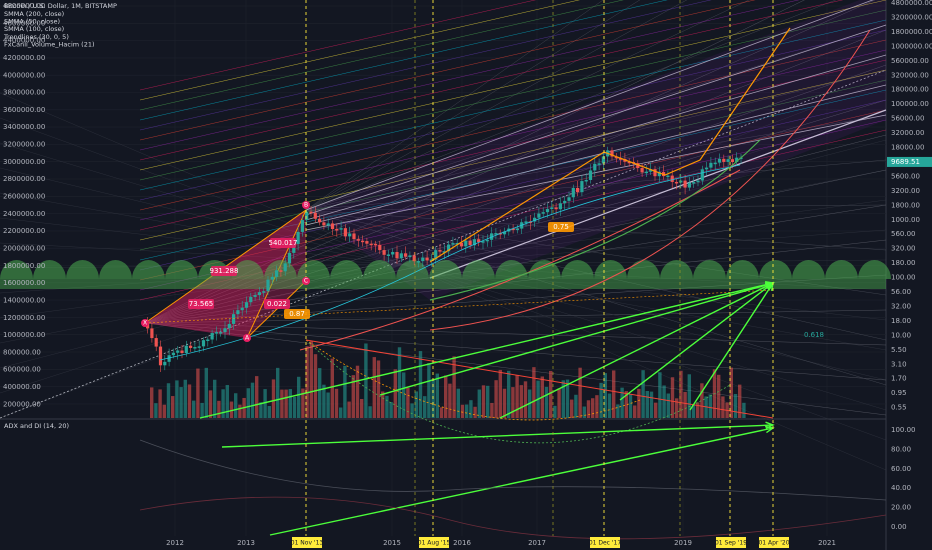 This screenshot has width=932, height=550. I want to click on left-scale-label: 4000000.00, so click(24, 75).